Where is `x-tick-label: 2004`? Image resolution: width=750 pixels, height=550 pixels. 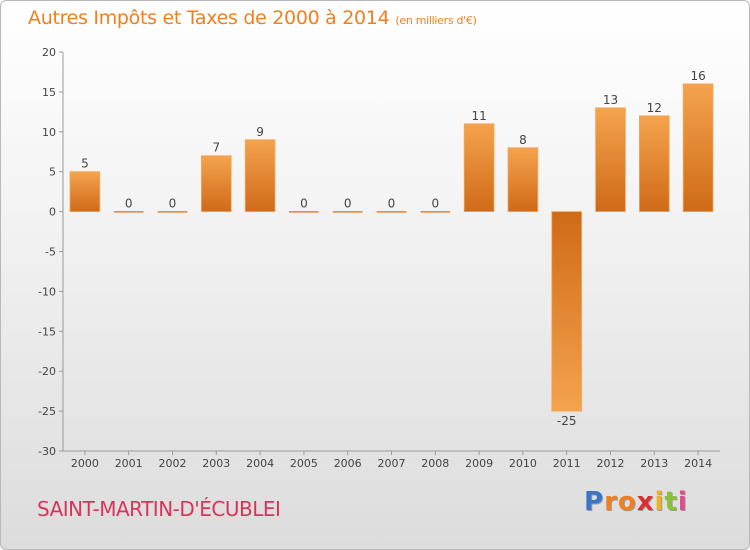 x-tick-label: 2004 is located at coordinates (260, 463).